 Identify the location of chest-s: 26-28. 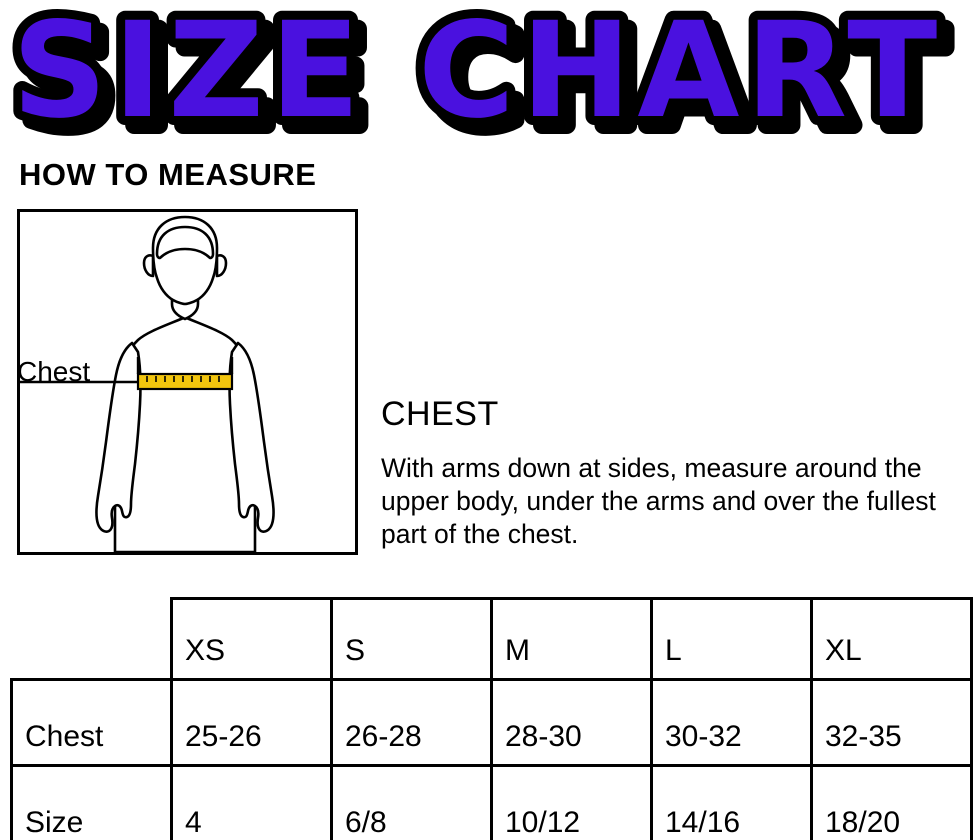
(411, 722).